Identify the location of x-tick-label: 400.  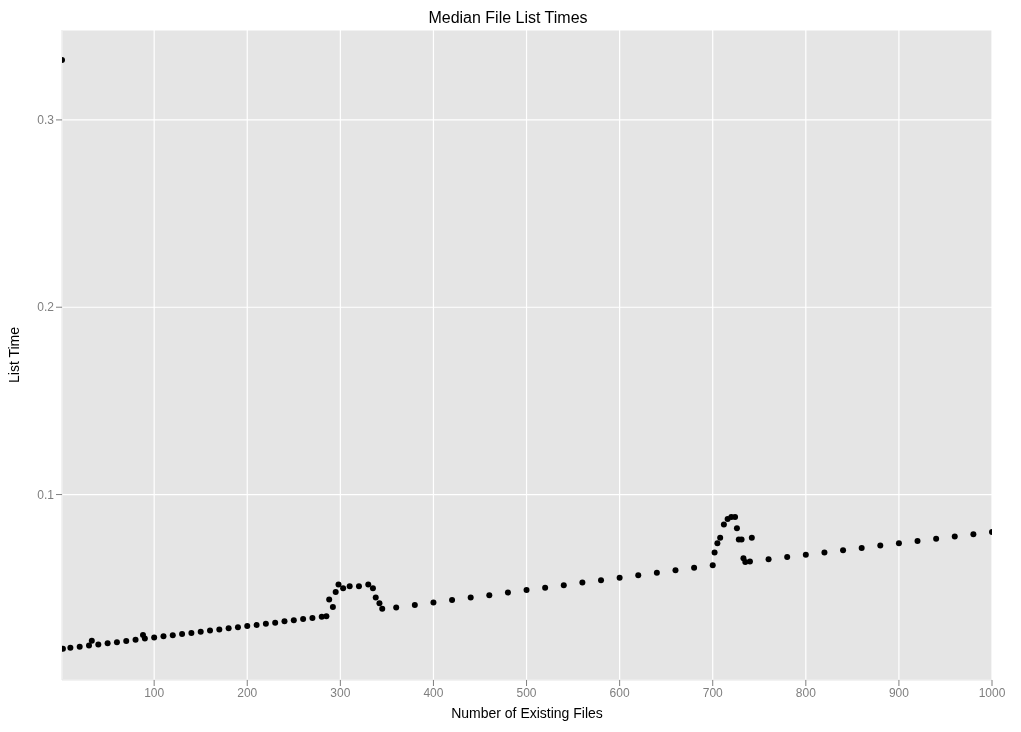
(433, 692).